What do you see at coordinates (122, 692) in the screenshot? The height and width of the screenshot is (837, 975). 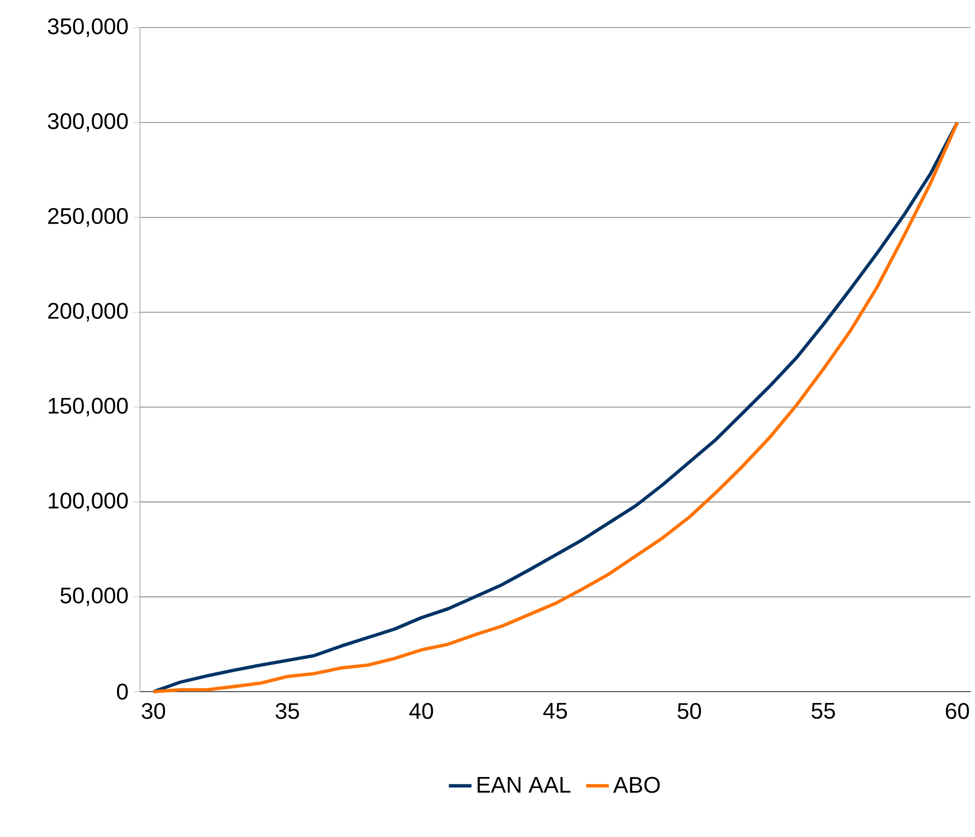 I see `y-tick-label: 0` at bounding box center [122, 692].